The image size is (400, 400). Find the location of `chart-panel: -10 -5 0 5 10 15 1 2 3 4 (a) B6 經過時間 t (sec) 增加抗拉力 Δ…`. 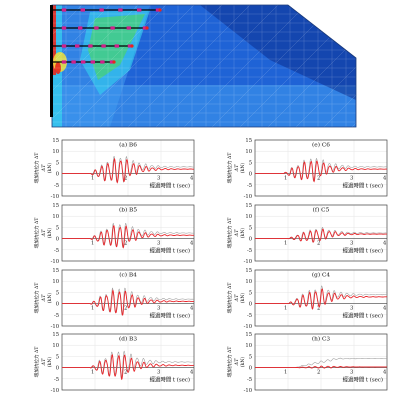

chart-panel: -10 -5 0 5 10 15 1 2 3 4 (a) B6 經過時間 t (sec) 增加抗拉力 Δ… is located at coordinates (114, 169).